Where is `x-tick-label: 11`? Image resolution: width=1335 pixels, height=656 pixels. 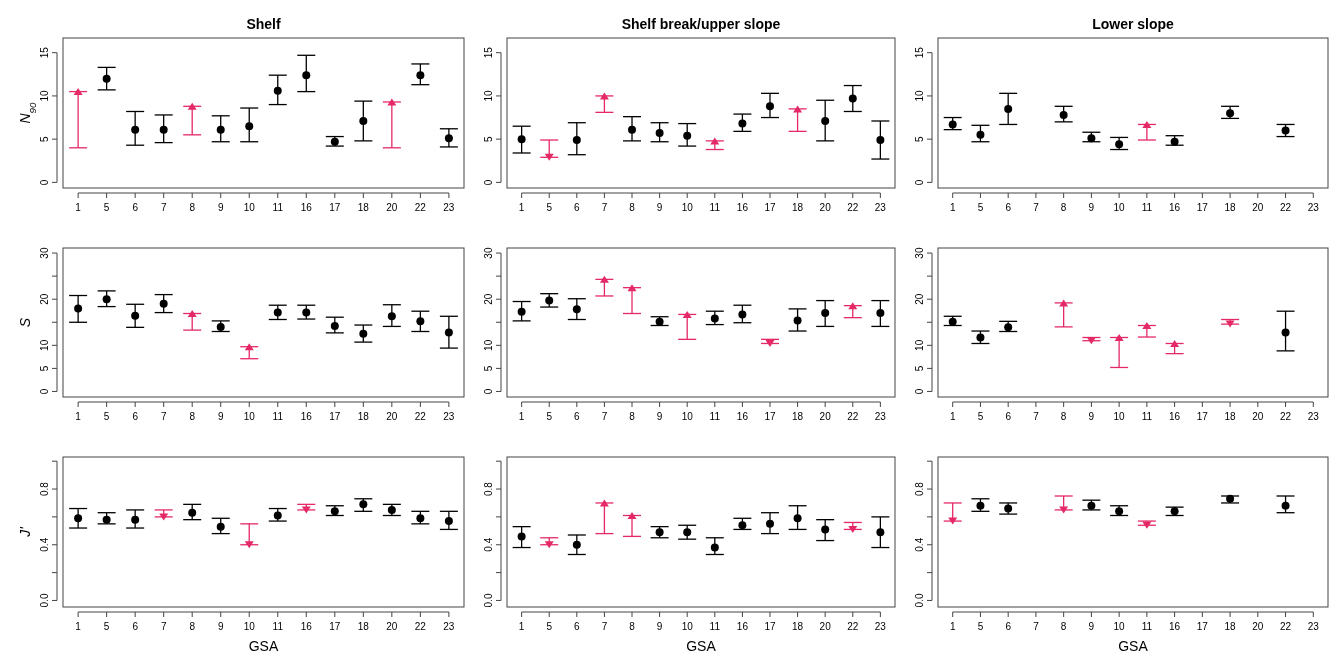 x-tick-label: 11 is located at coordinates (278, 626).